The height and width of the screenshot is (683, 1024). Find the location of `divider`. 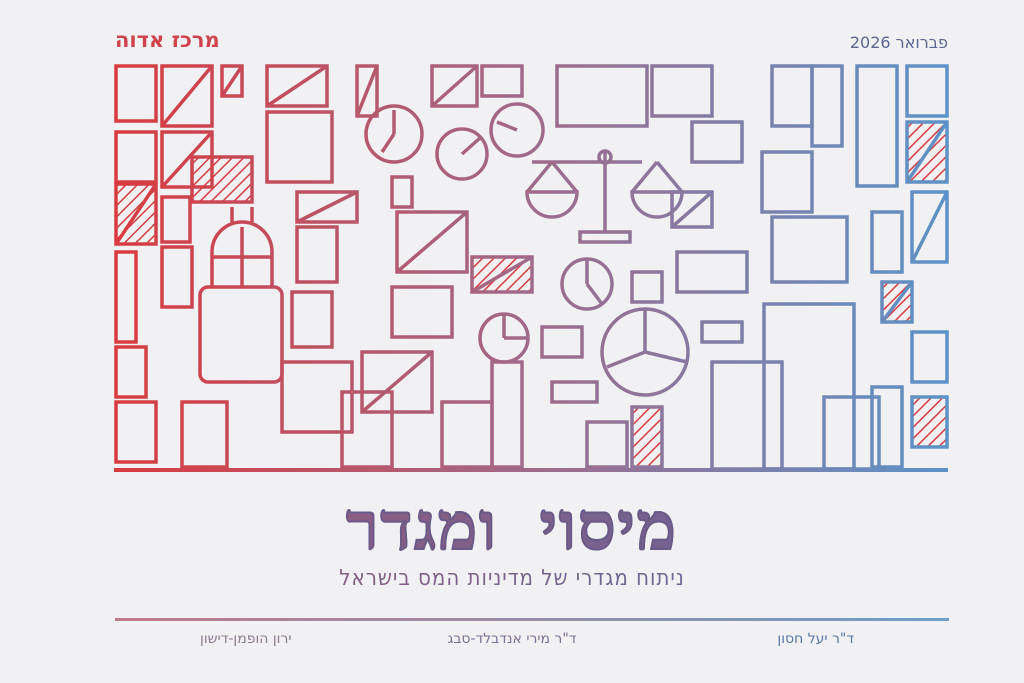

divider is located at coordinates (532, 619).